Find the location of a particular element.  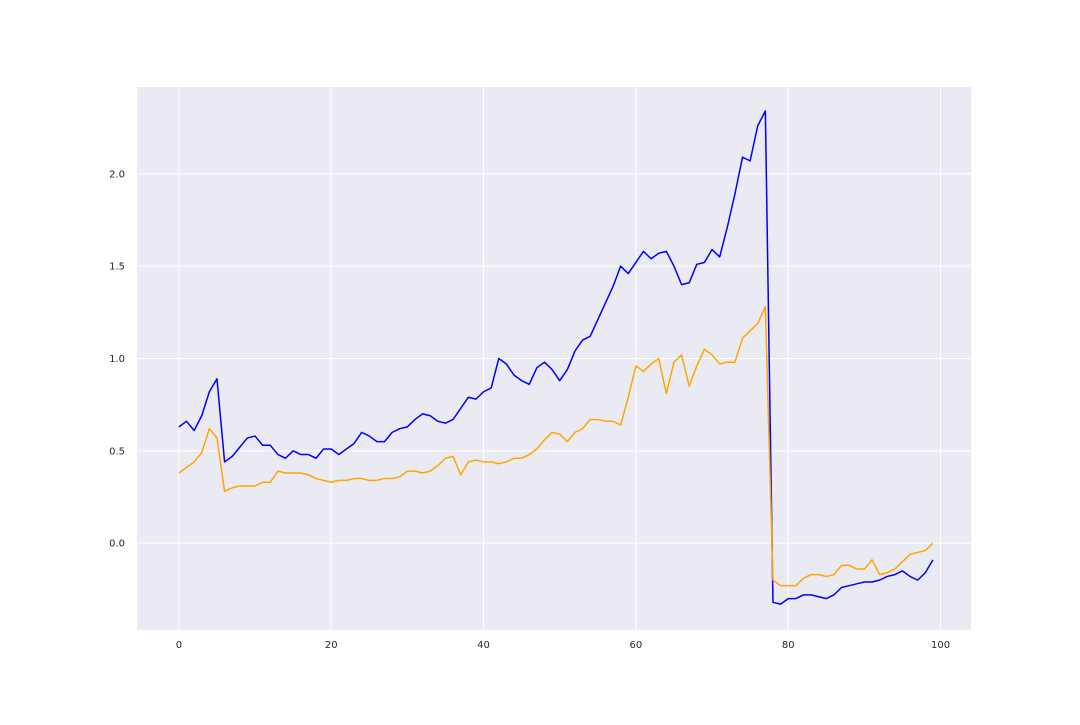

x-tick-label: 20 is located at coordinates (331, 645).